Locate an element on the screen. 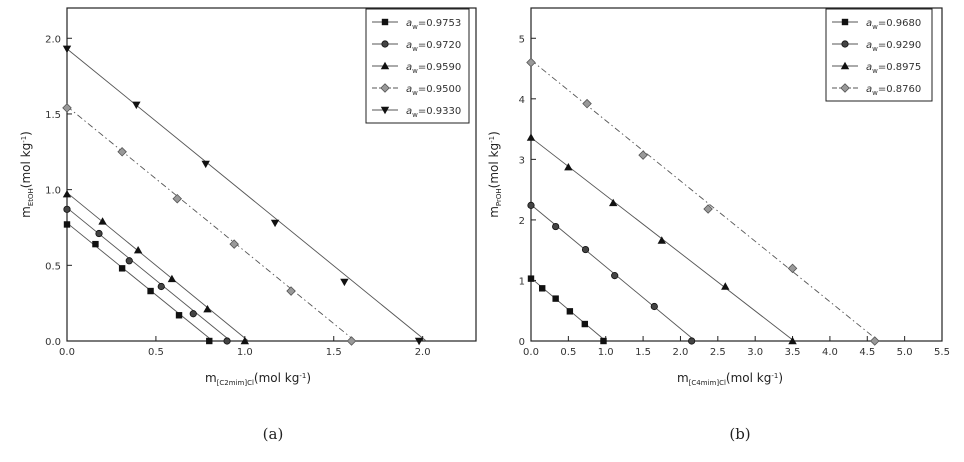 The image size is (964, 462). x-tick-label: 2.0 is located at coordinates (423, 352).